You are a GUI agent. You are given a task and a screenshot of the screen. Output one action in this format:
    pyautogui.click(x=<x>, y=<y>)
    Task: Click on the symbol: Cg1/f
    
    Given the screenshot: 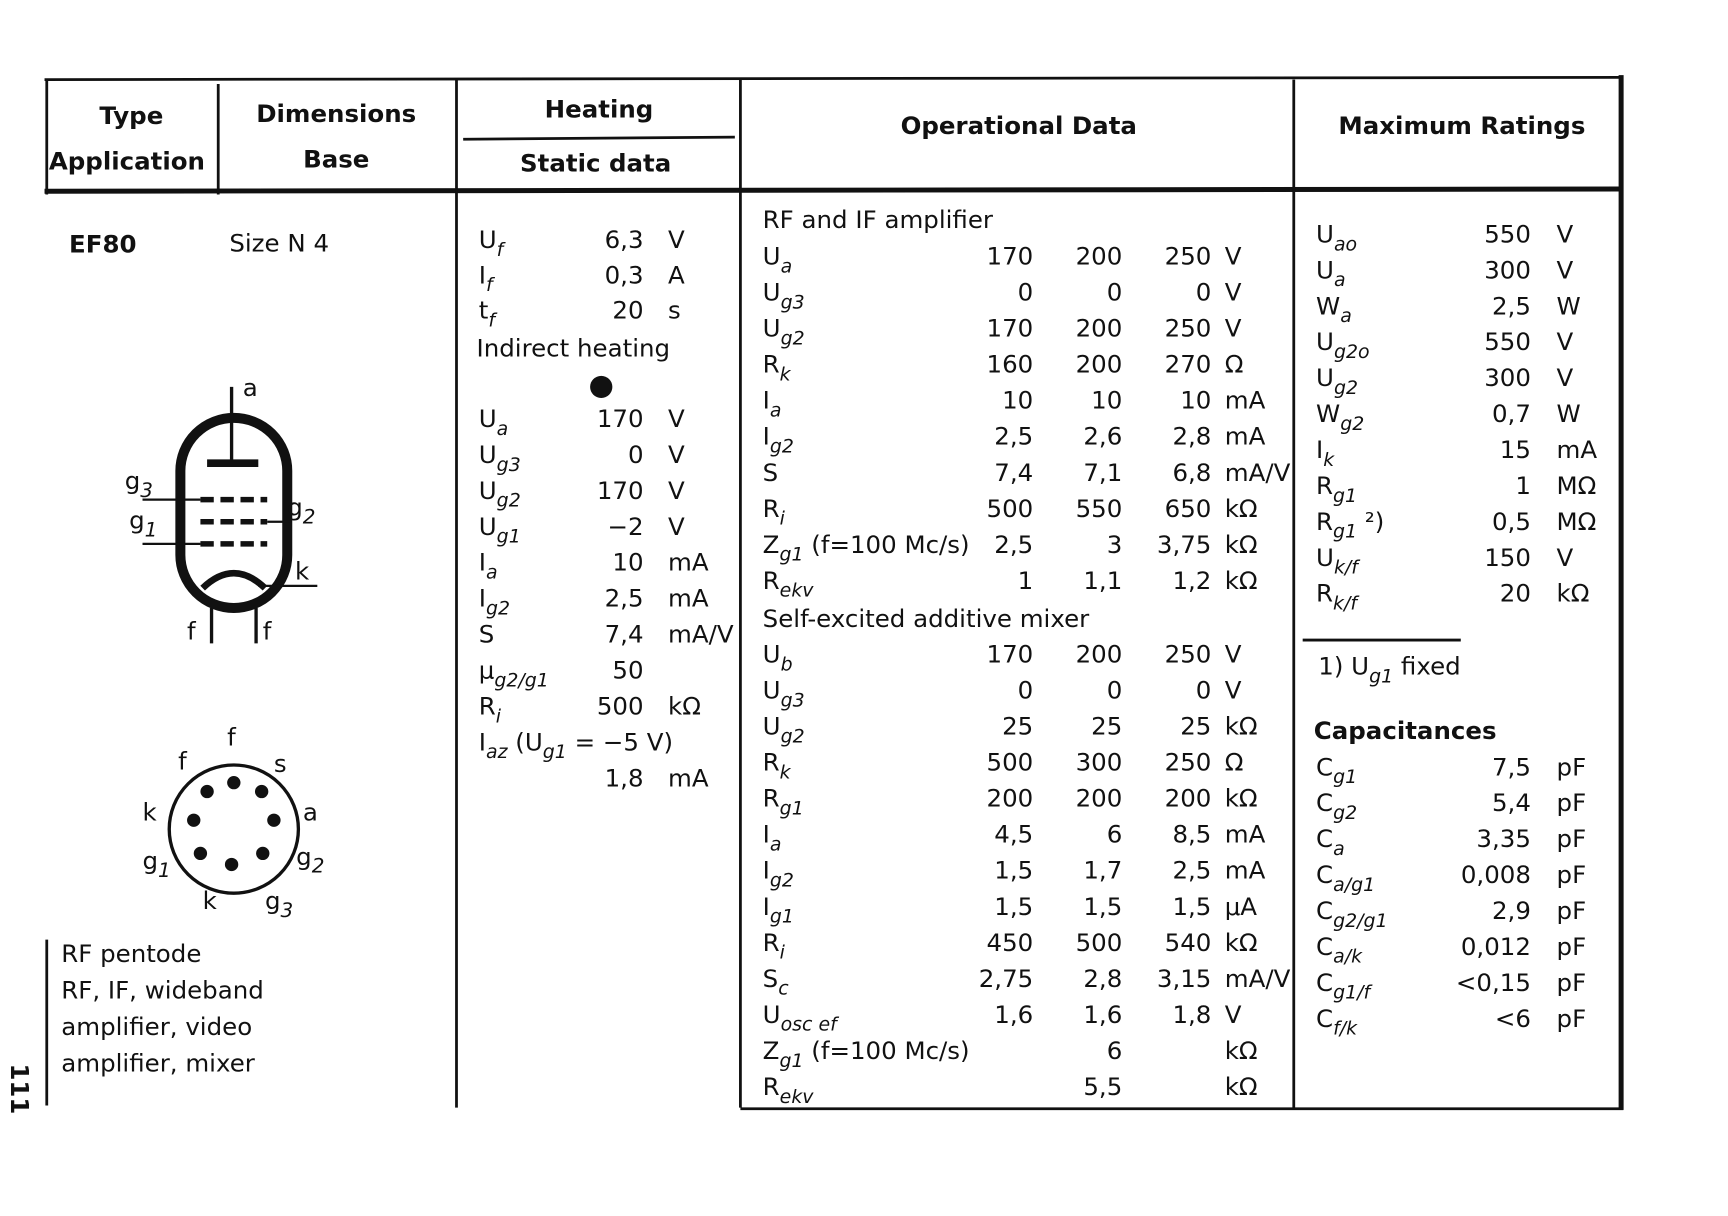 What is the action you would take?
    pyautogui.click(x=1345, y=985)
    